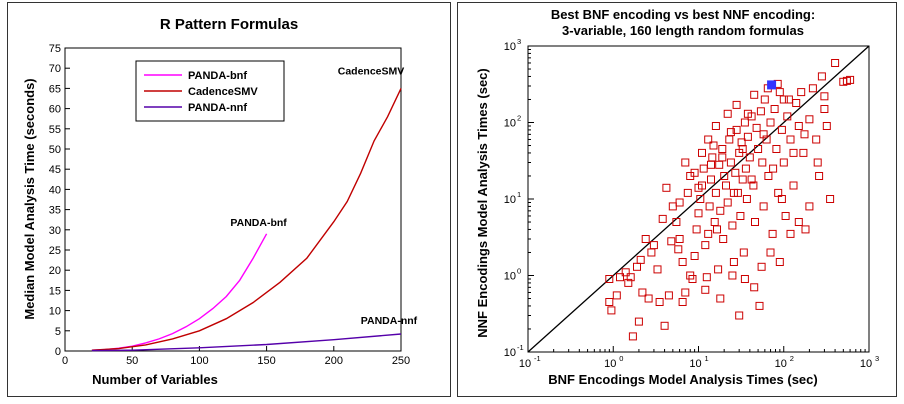 This screenshot has height=404, width=904. Describe the element at coordinates (389, 321) in the screenshot. I see `series-end-label: PANDA-nnf` at that location.